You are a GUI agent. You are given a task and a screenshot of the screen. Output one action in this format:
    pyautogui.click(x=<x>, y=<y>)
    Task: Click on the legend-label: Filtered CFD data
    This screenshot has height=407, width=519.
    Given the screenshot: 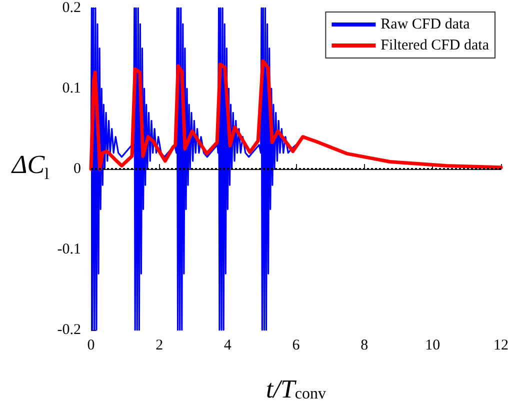 What is the action you would take?
    pyautogui.click(x=435, y=46)
    